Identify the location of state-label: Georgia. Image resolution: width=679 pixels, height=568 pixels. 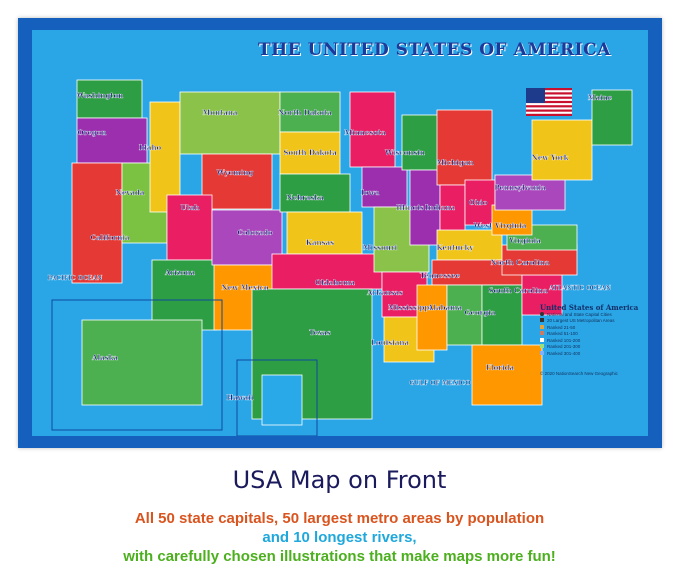
(480, 312).